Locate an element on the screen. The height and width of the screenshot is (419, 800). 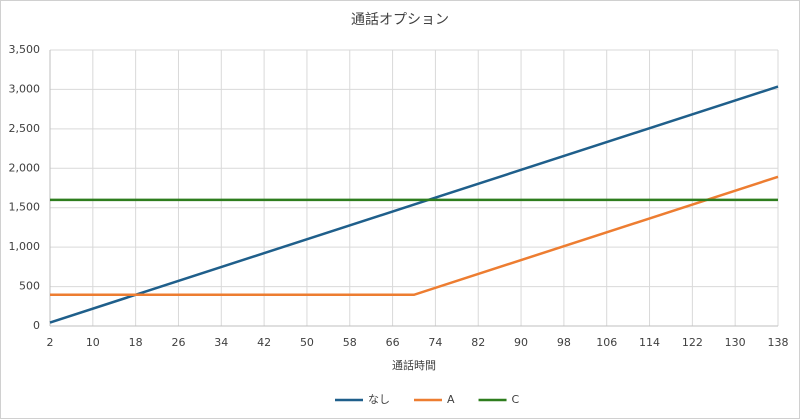
chart-title: 通話オプション is located at coordinates (400, 19).